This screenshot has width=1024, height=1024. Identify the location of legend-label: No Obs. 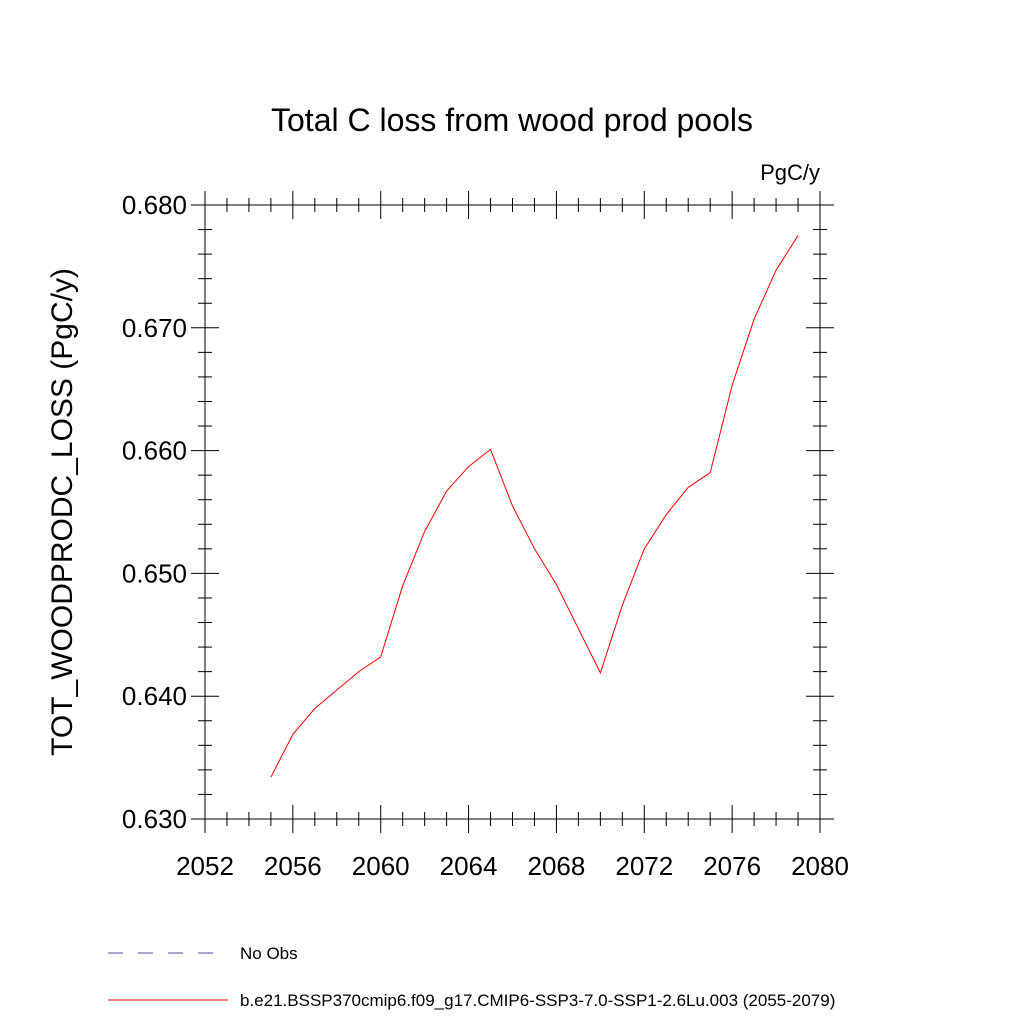
(269, 953).